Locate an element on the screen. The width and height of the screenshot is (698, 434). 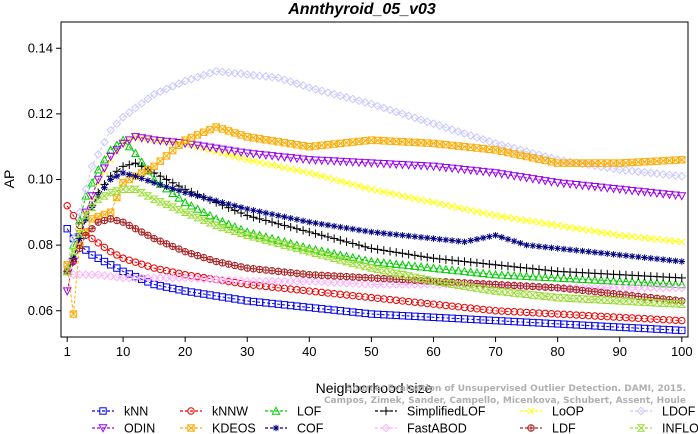
legend-label-knnw: kNNW is located at coordinates (230, 412).